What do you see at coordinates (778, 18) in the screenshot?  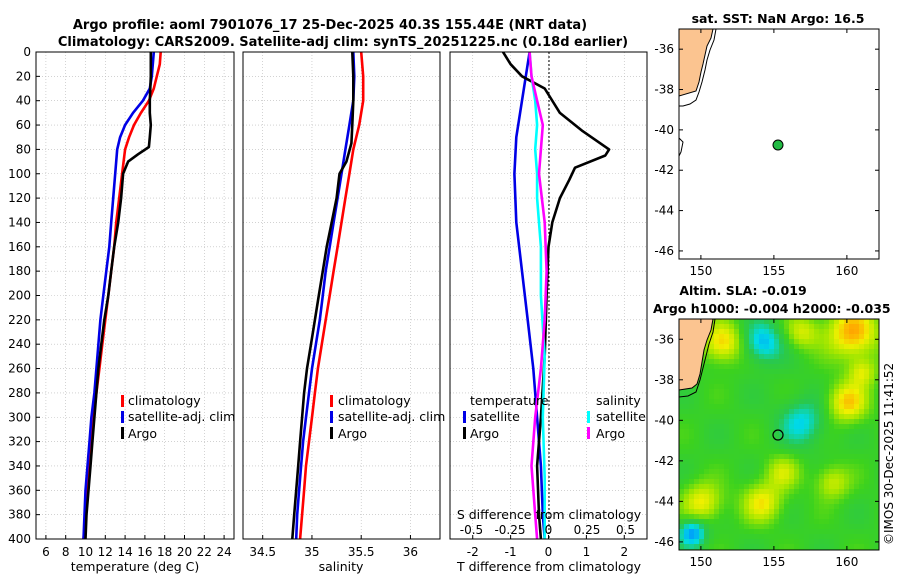 I see `sst-title: sat. SST: NaN Argo: 16.5` at bounding box center [778, 18].